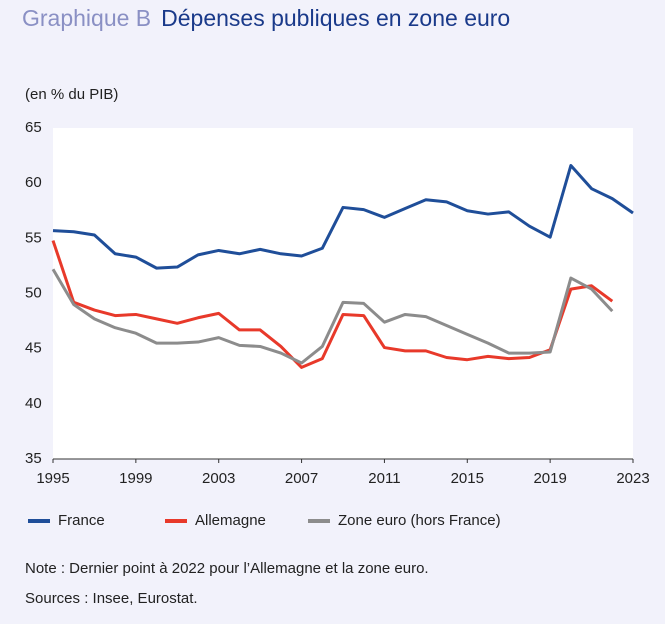  What do you see at coordinates (467, 478) in the screenshot?
I see `x-tick-label: 2015` at bounding box center [467, 478].